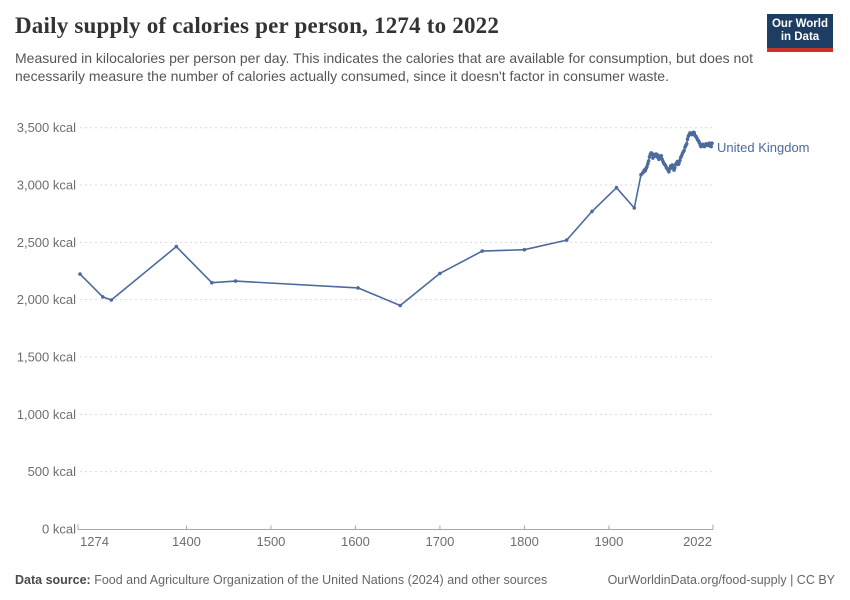  What do you see at coordinates (52, 471) in the screenshot?
I see `y-tick-label: 500 kcal` at bounding box center [52, 471].